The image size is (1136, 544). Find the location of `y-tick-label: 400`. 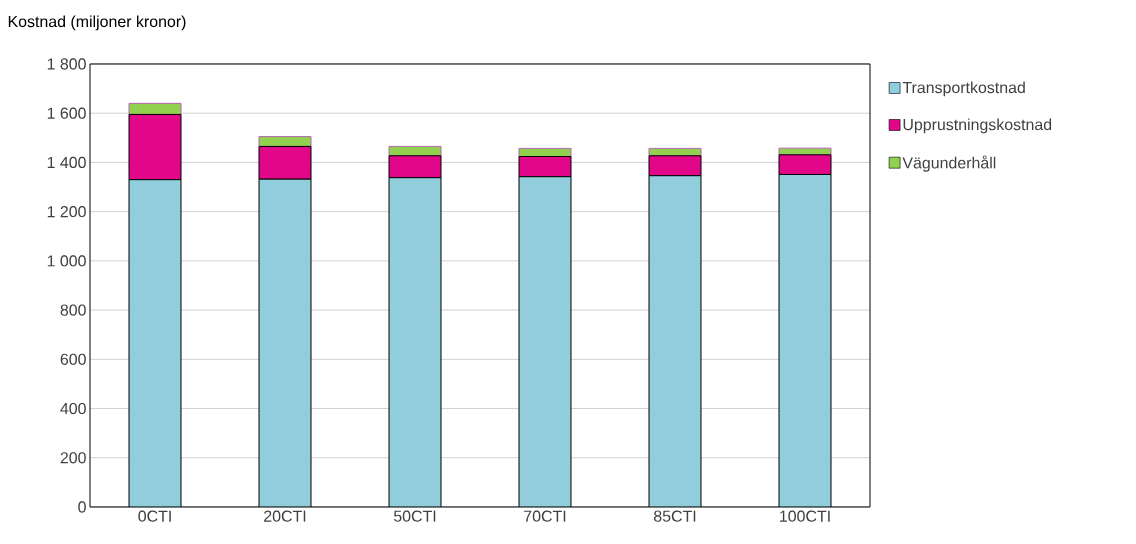

y-tick-label: 400 is located at coordinates (73, 408).